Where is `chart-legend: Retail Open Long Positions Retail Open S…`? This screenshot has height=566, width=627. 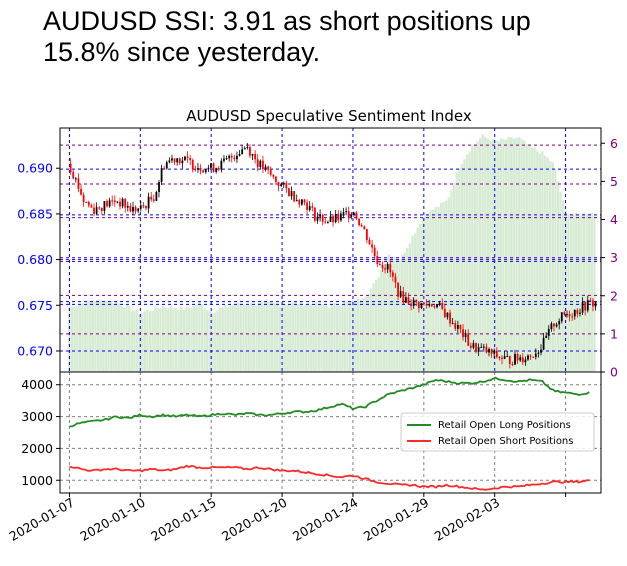
chart-legend: Retail Open Long Positions Retail Open S… is located at coordinates (497, 432).